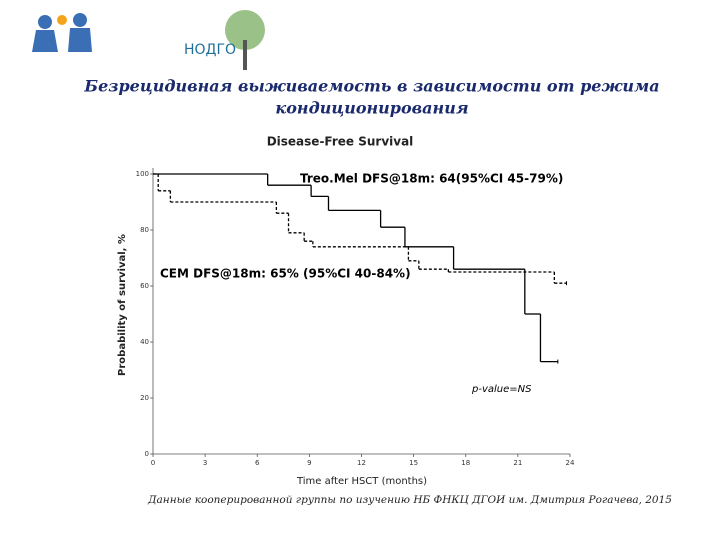 This screenshot has width=720, height=540. Describe the element at coordinates (361, 481) in the screenshot. I see `x-axis-label: Time after HSCT (months)` at that location.